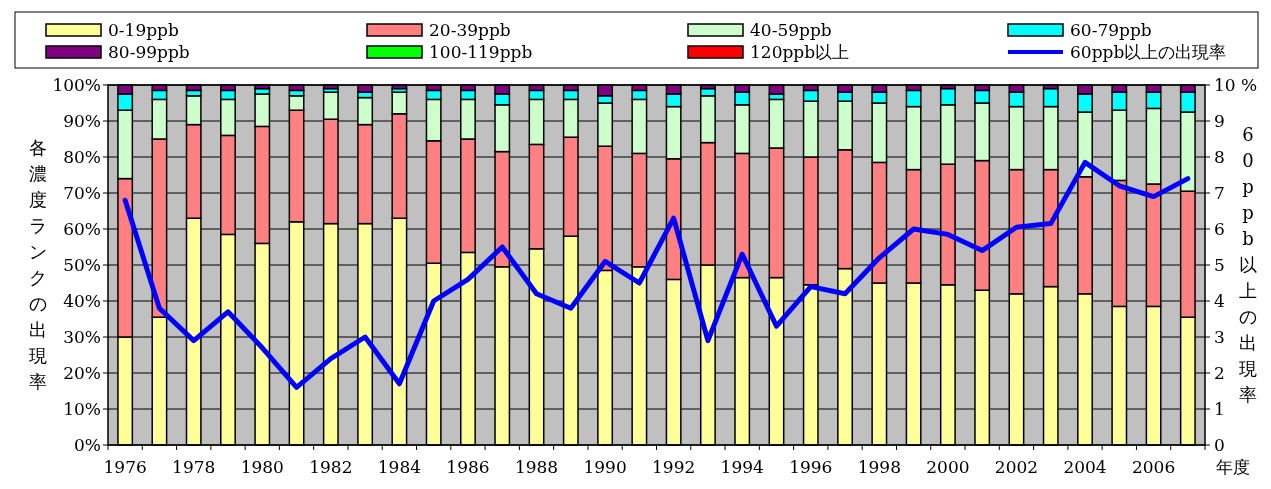  Describe the element at coordinates (82, 337) in the screenshot. I see `y-tick-label: 30%` at that location.